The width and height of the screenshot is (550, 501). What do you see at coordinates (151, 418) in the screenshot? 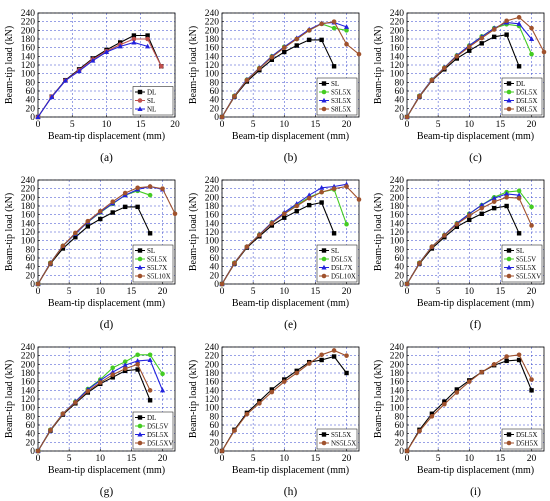
I see `legend-label: DL` at bounding box center [151, 418].